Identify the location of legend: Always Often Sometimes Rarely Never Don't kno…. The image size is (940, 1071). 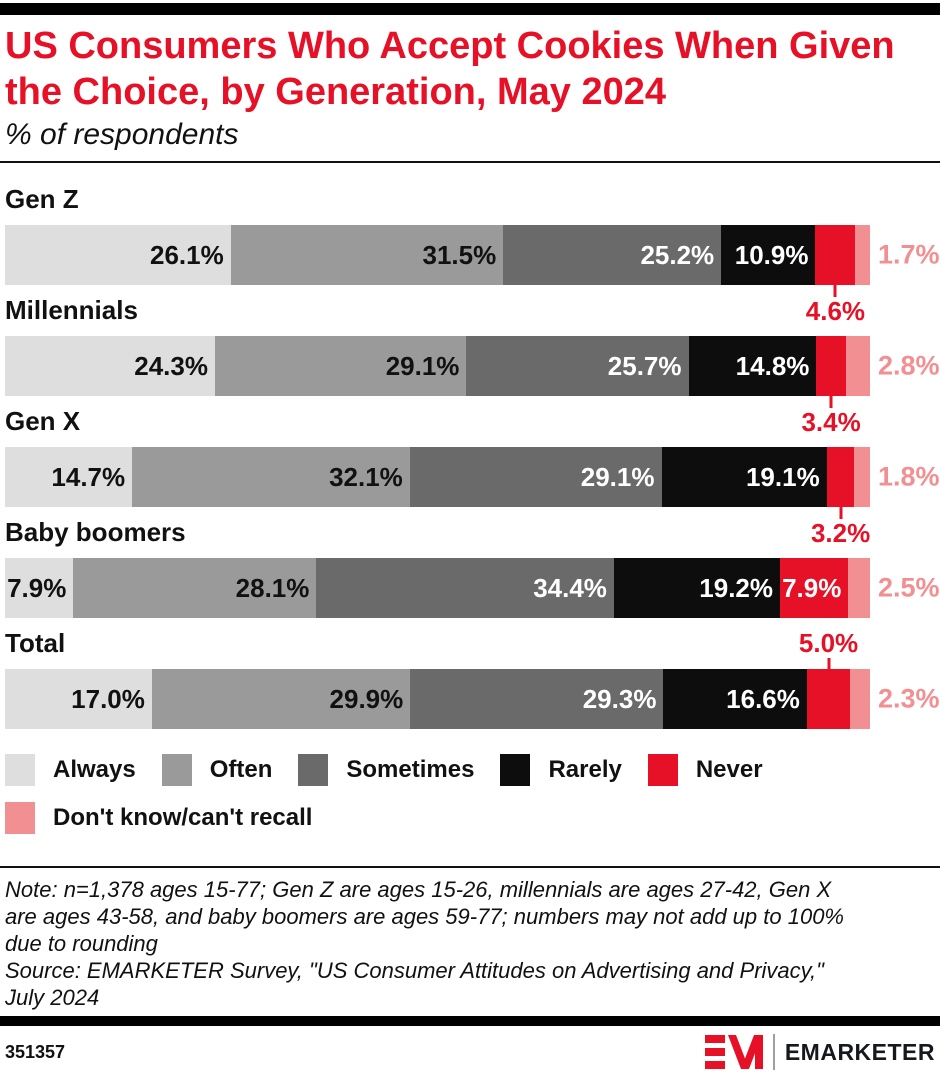
(470, 794).